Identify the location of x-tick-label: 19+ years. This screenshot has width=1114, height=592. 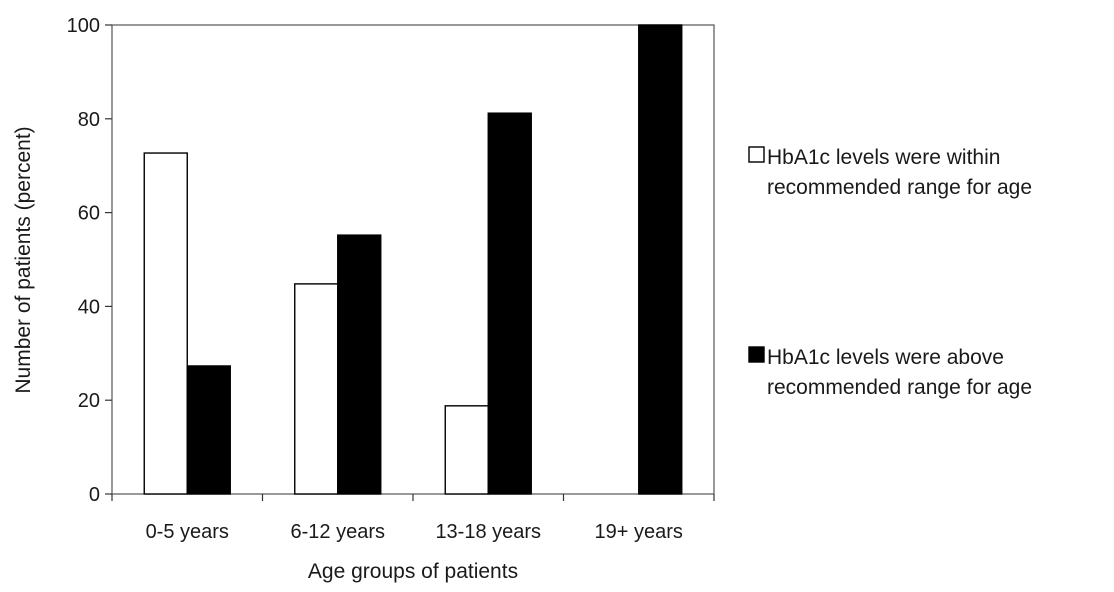
(639, 532).